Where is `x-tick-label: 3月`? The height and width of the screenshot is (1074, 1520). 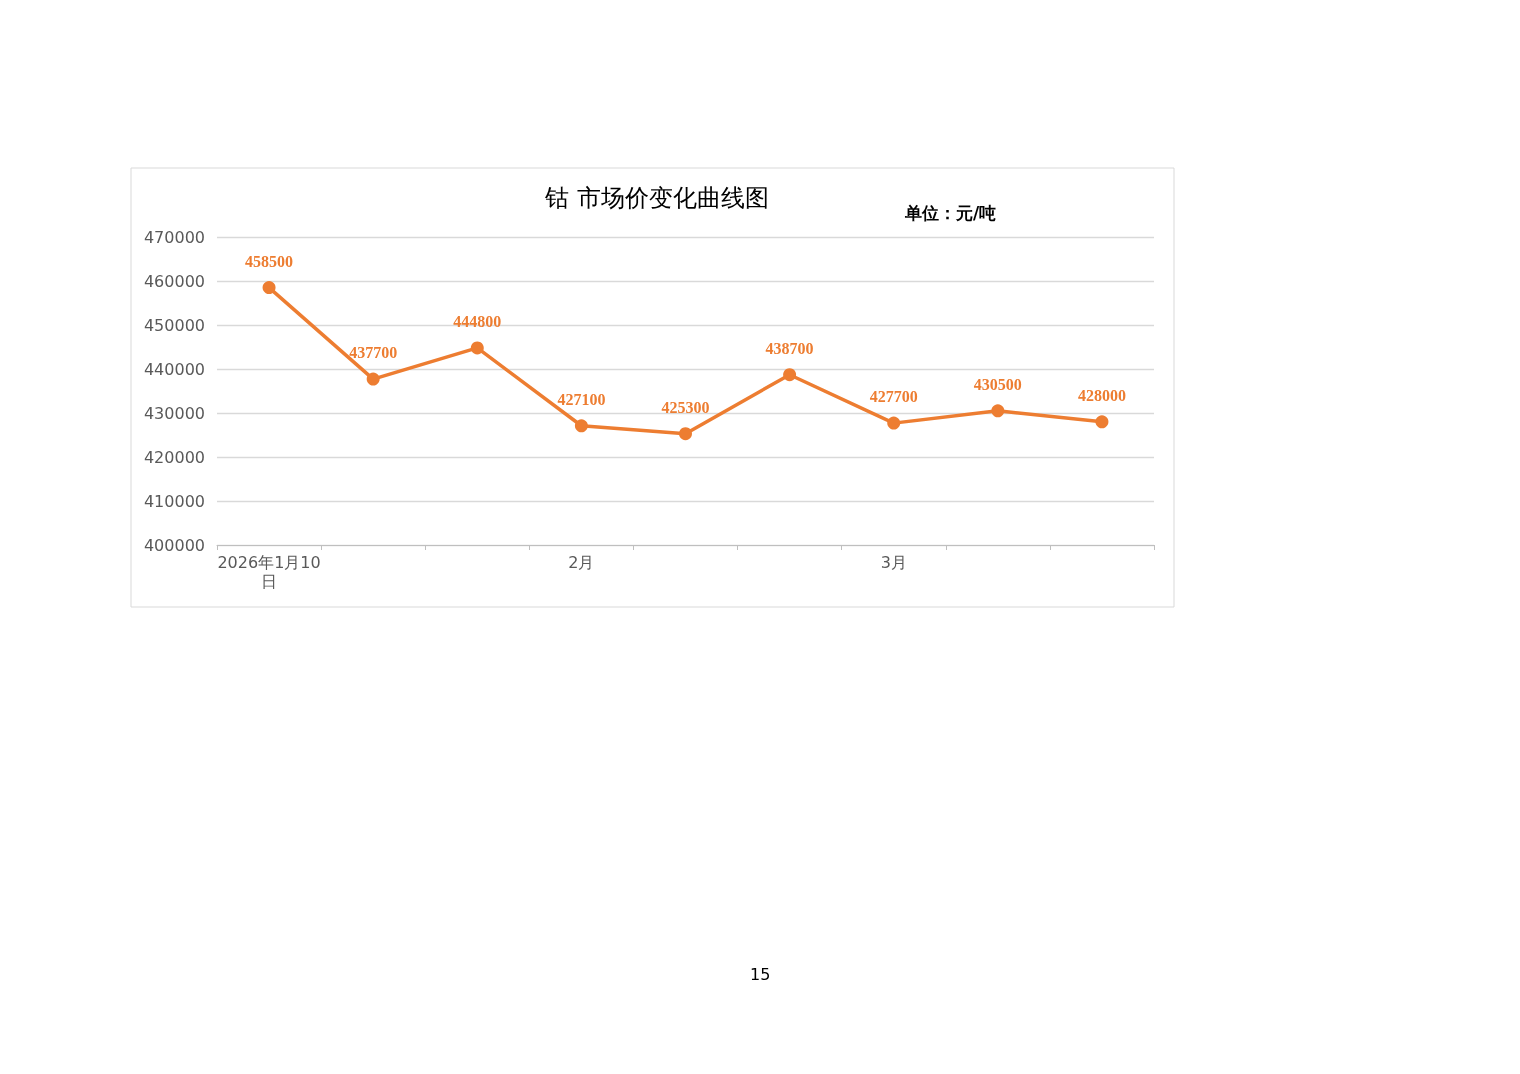
x-tick-label: 3月 is located at coordinates (893, 562).